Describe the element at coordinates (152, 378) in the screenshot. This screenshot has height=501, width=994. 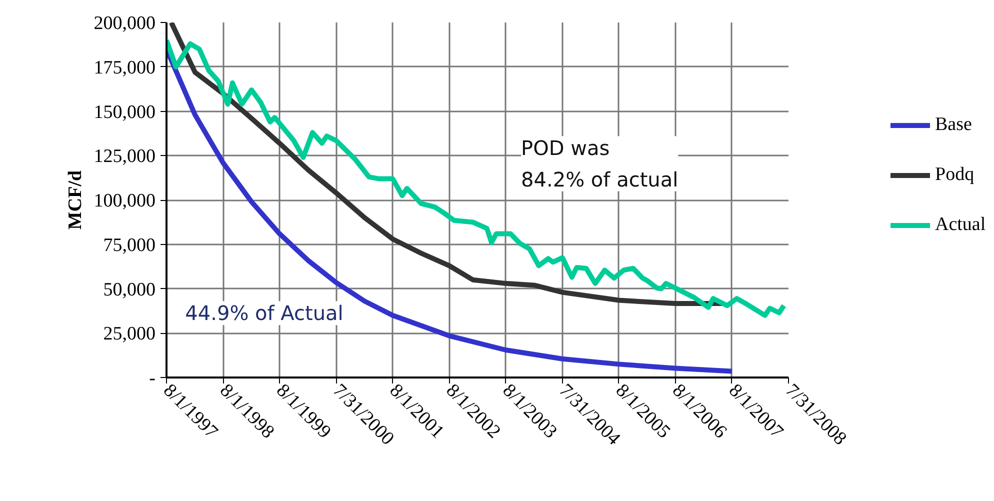
I see `y-tick-label: -` at that location.